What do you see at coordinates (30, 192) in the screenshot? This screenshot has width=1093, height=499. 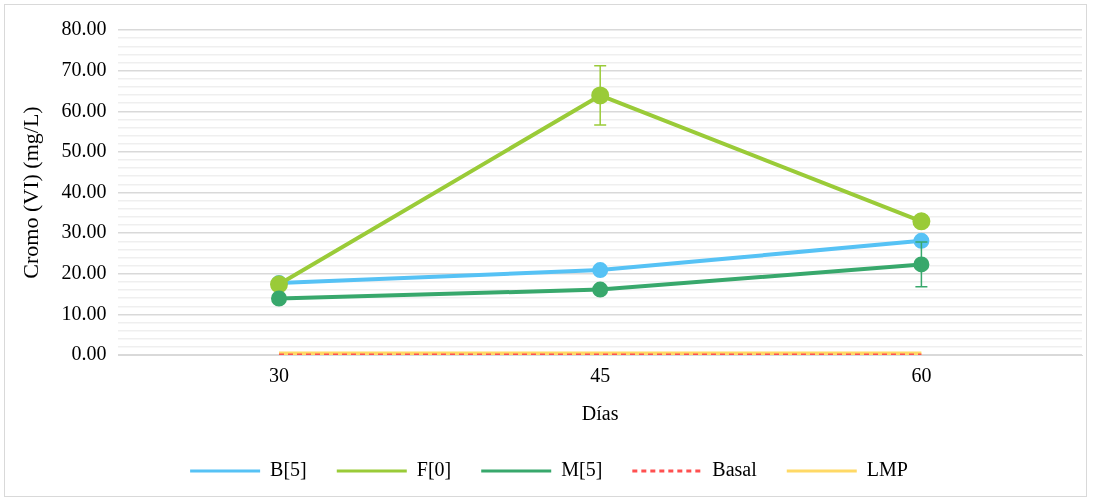 I see `y-axis-title: Cromo (VI) (mg/L)` at bounding box center [30, 192].